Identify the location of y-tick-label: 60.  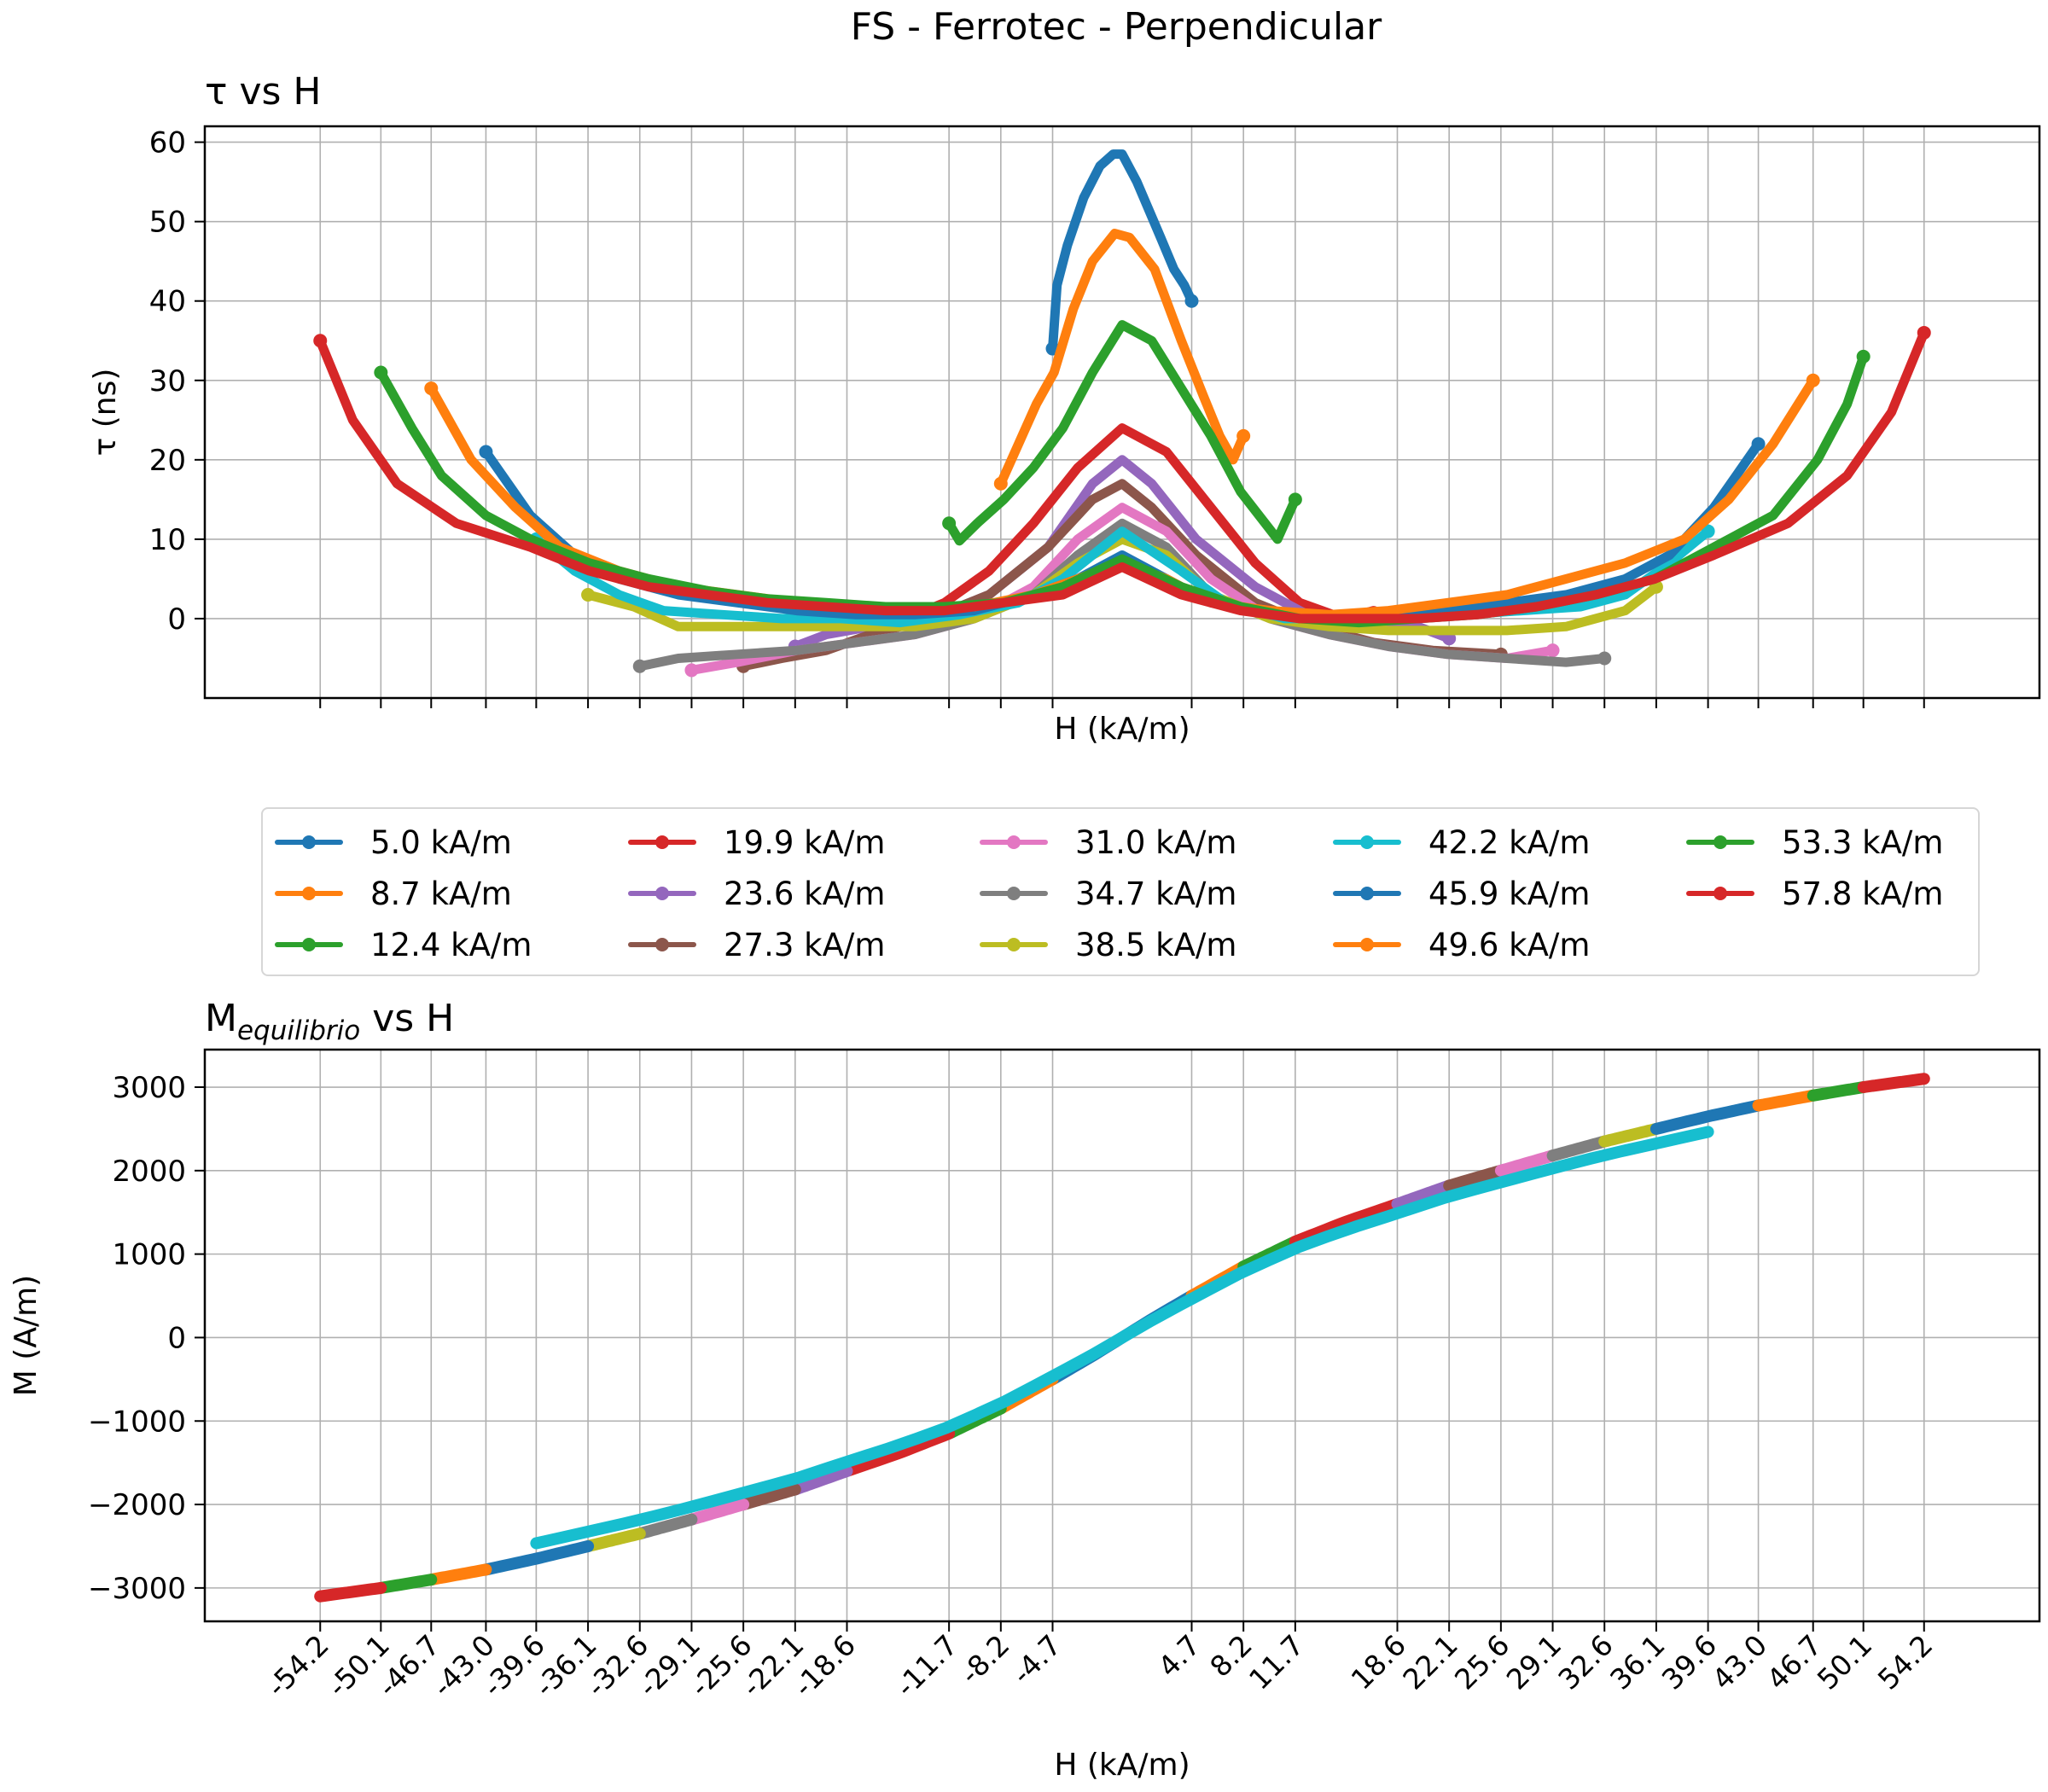
(167, 143).